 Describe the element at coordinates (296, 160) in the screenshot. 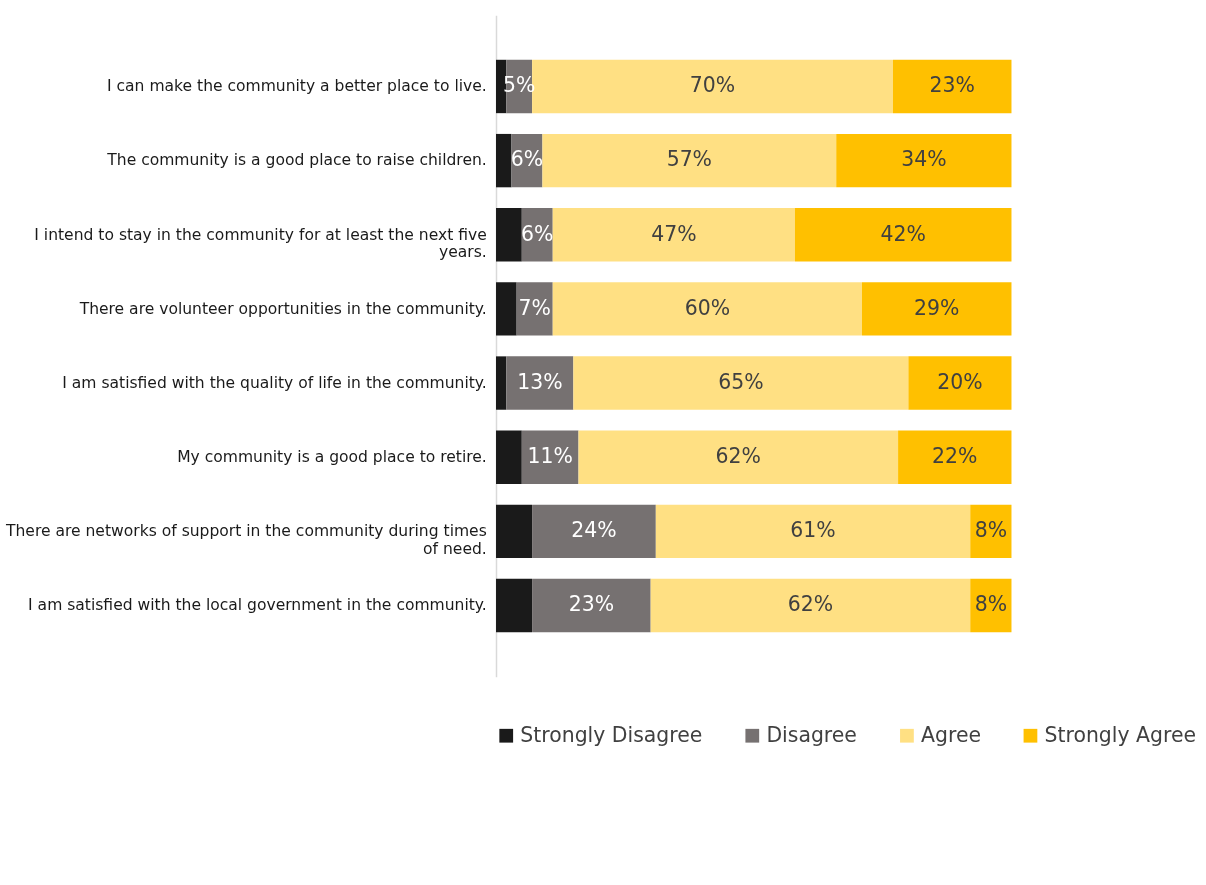

I see `y-tick-label: The community is a good place to raise children.` at that location.